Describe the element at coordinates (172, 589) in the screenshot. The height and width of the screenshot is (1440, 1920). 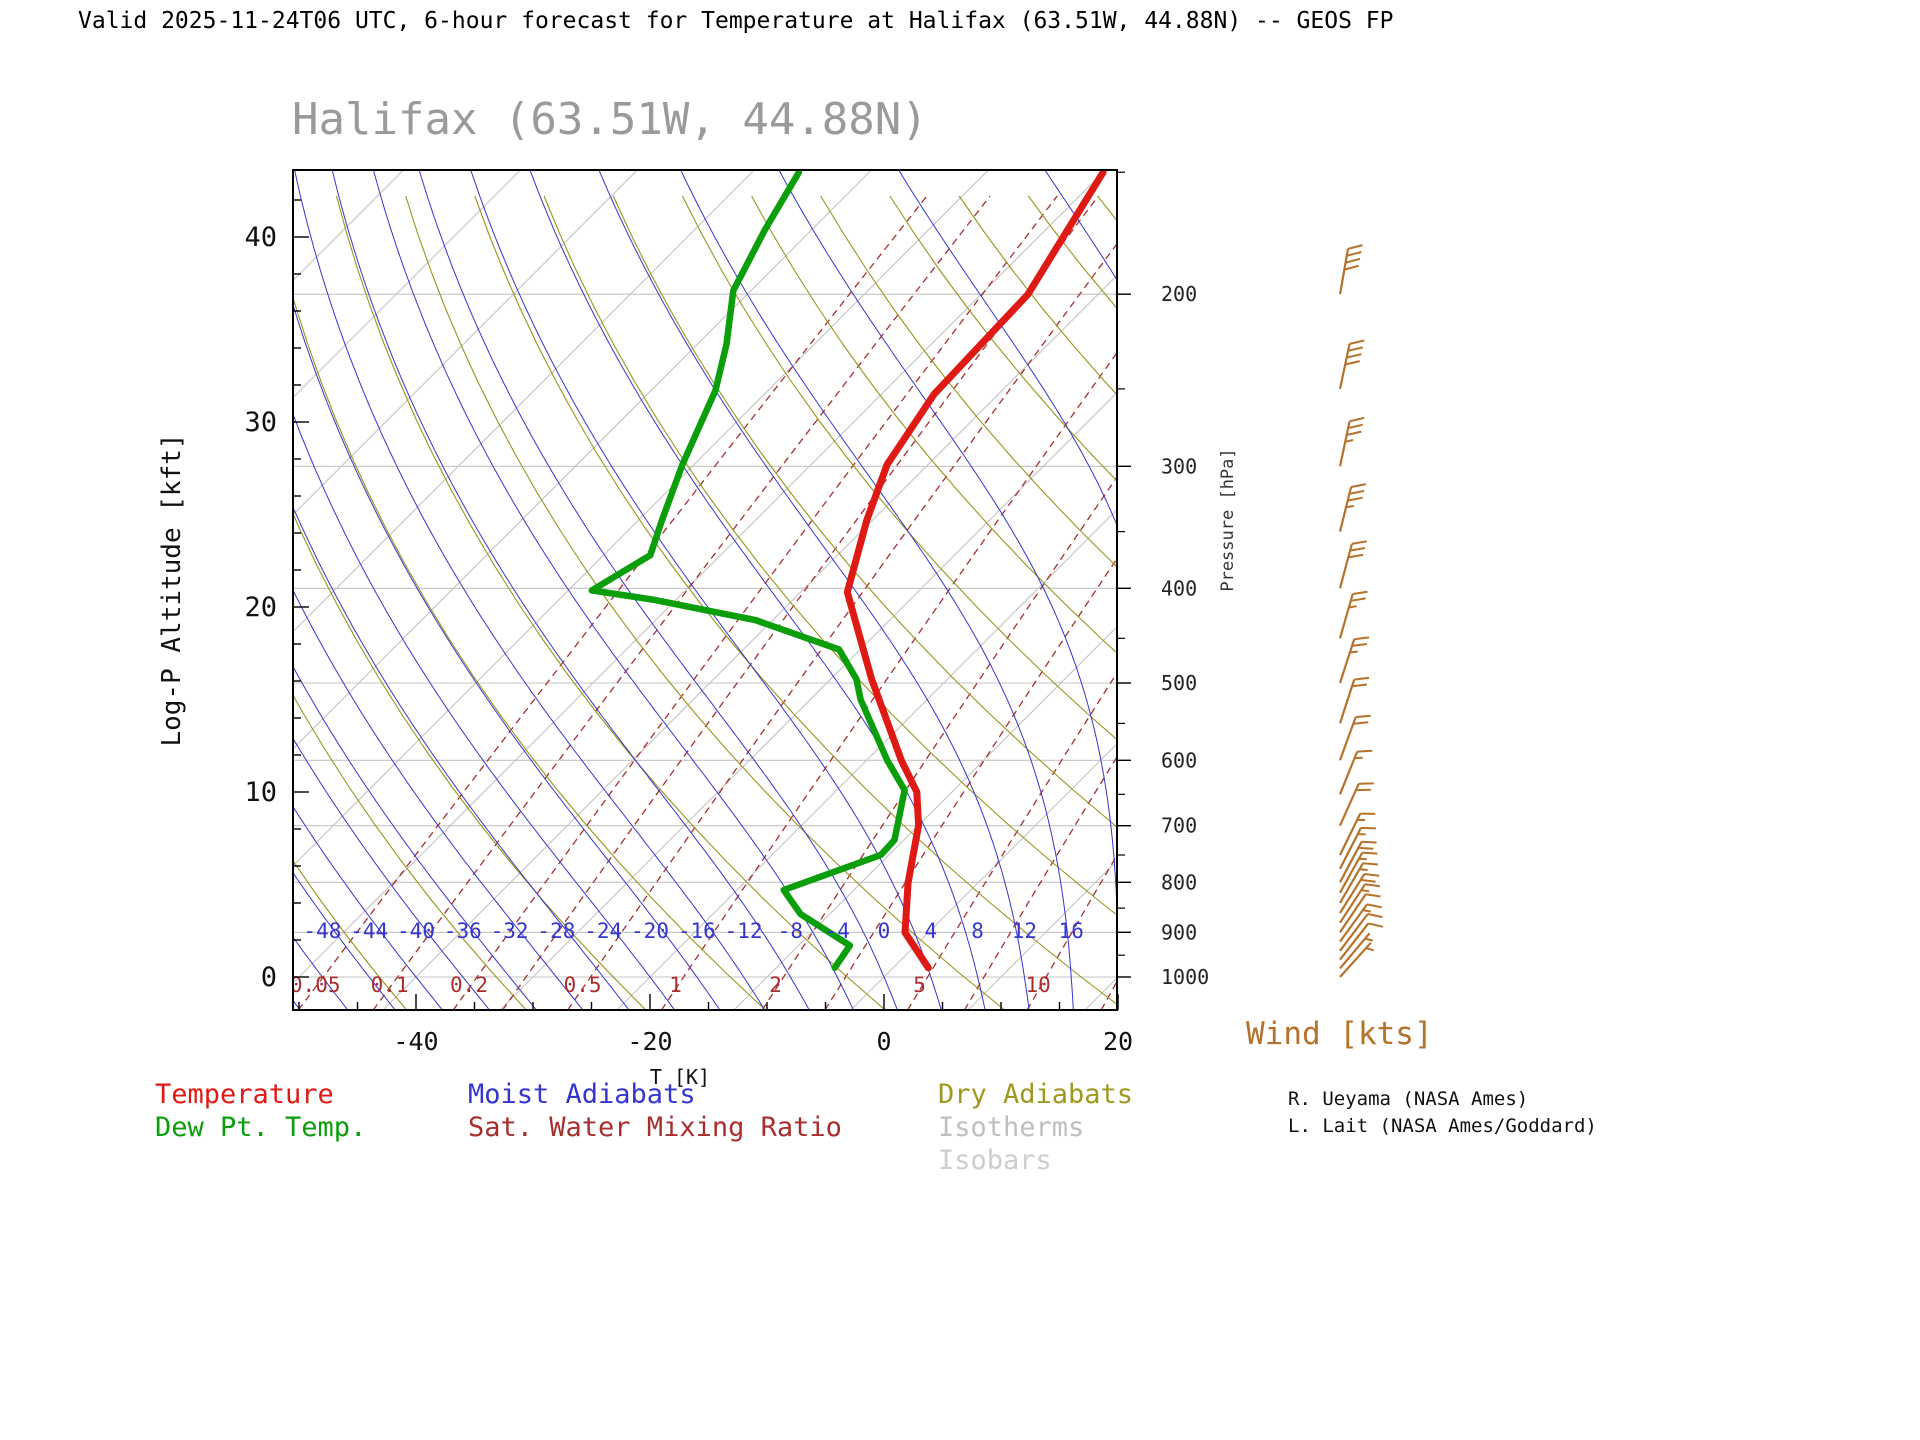
I see `svg-text: Log-P Altitude [kft]` at that location.